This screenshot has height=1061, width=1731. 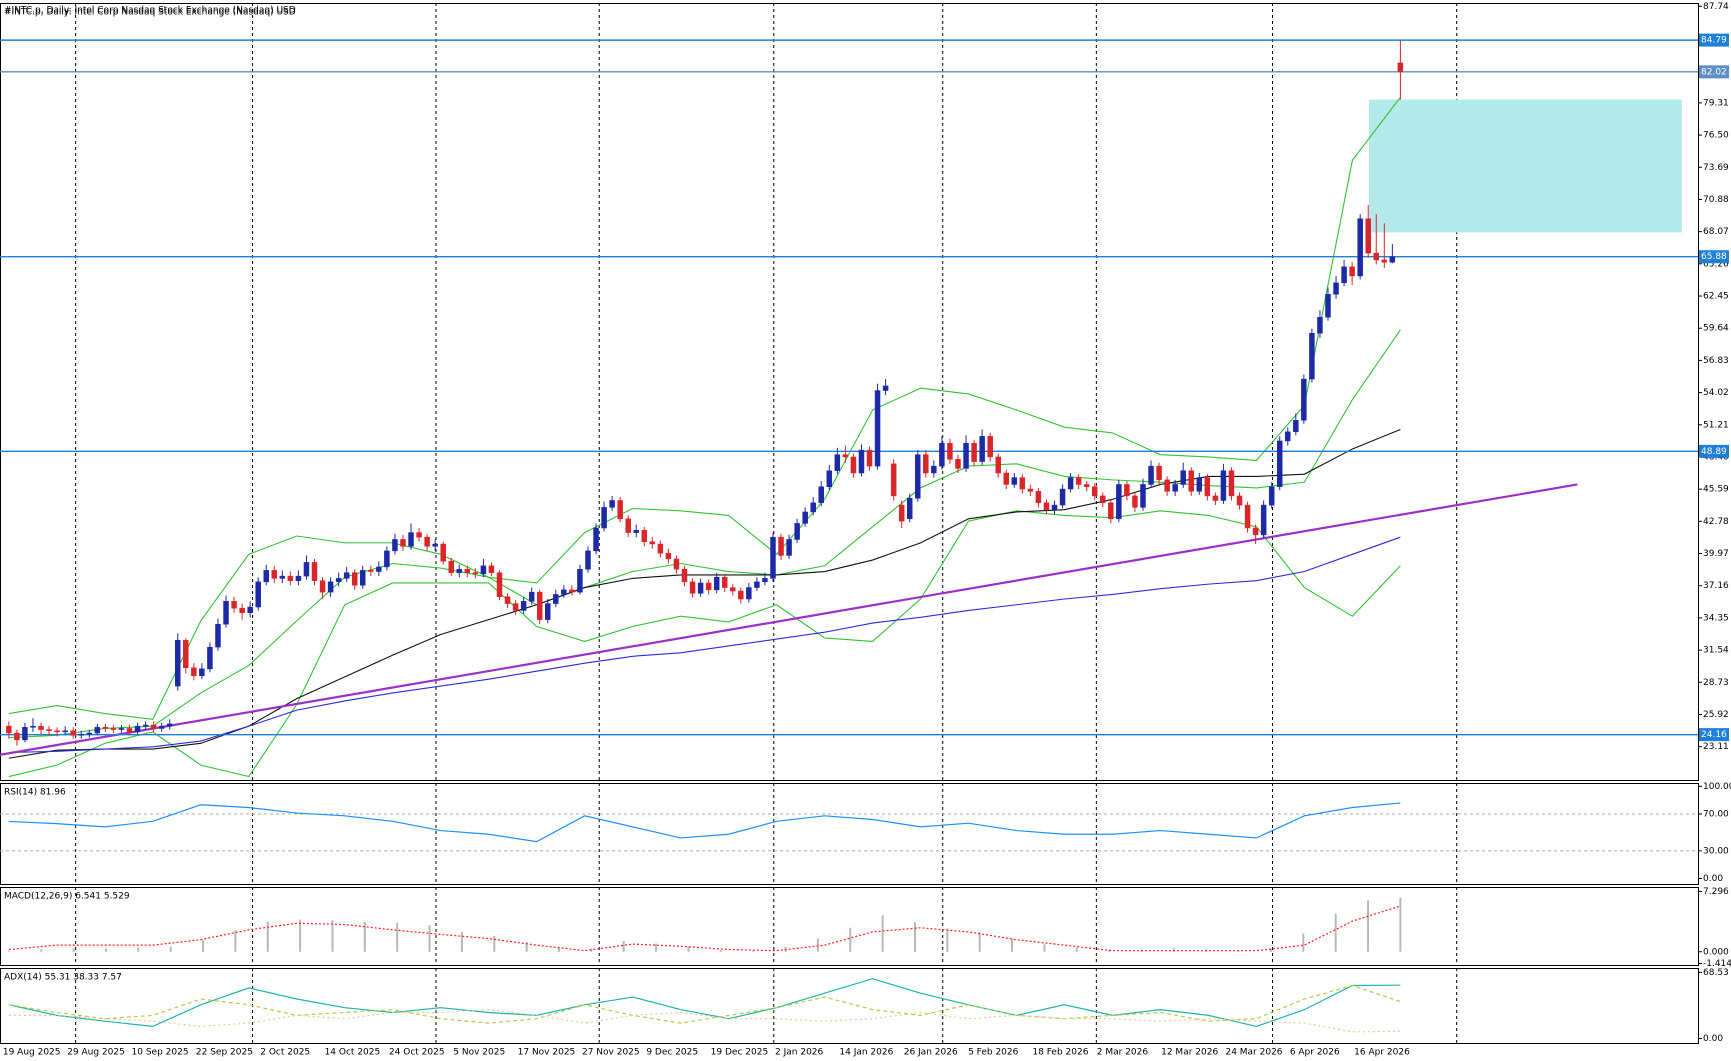 I want to click on y-tick-label: 0.000, so click(x=1716, y=952).